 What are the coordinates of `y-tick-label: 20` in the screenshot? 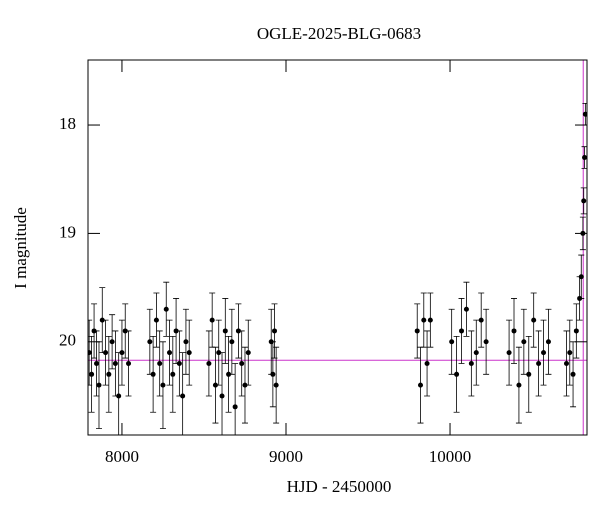 It's located at (67, 340).